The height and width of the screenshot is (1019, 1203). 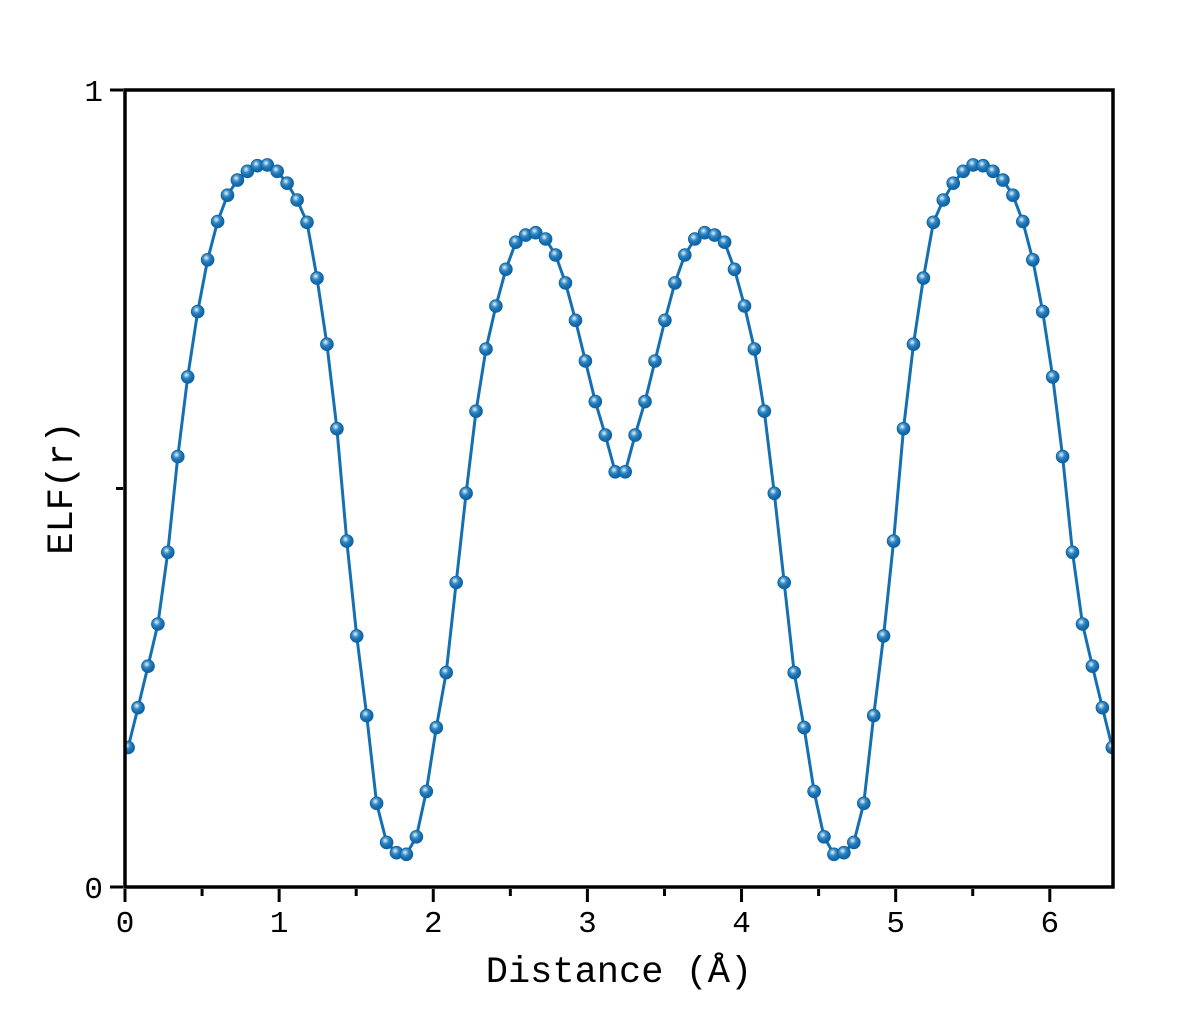 I want to click on y-tick-label: 1, so click(x=93, y=93).